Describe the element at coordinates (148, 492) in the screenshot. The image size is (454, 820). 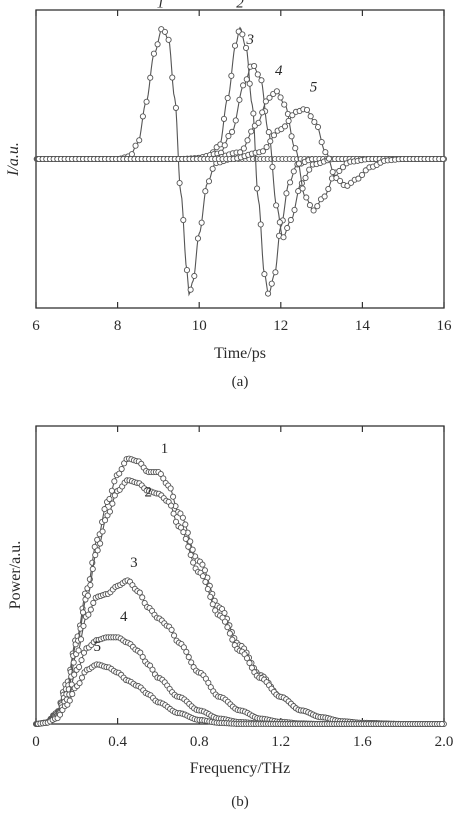
I see `panel-b-curve-label-2: 2` at that location.